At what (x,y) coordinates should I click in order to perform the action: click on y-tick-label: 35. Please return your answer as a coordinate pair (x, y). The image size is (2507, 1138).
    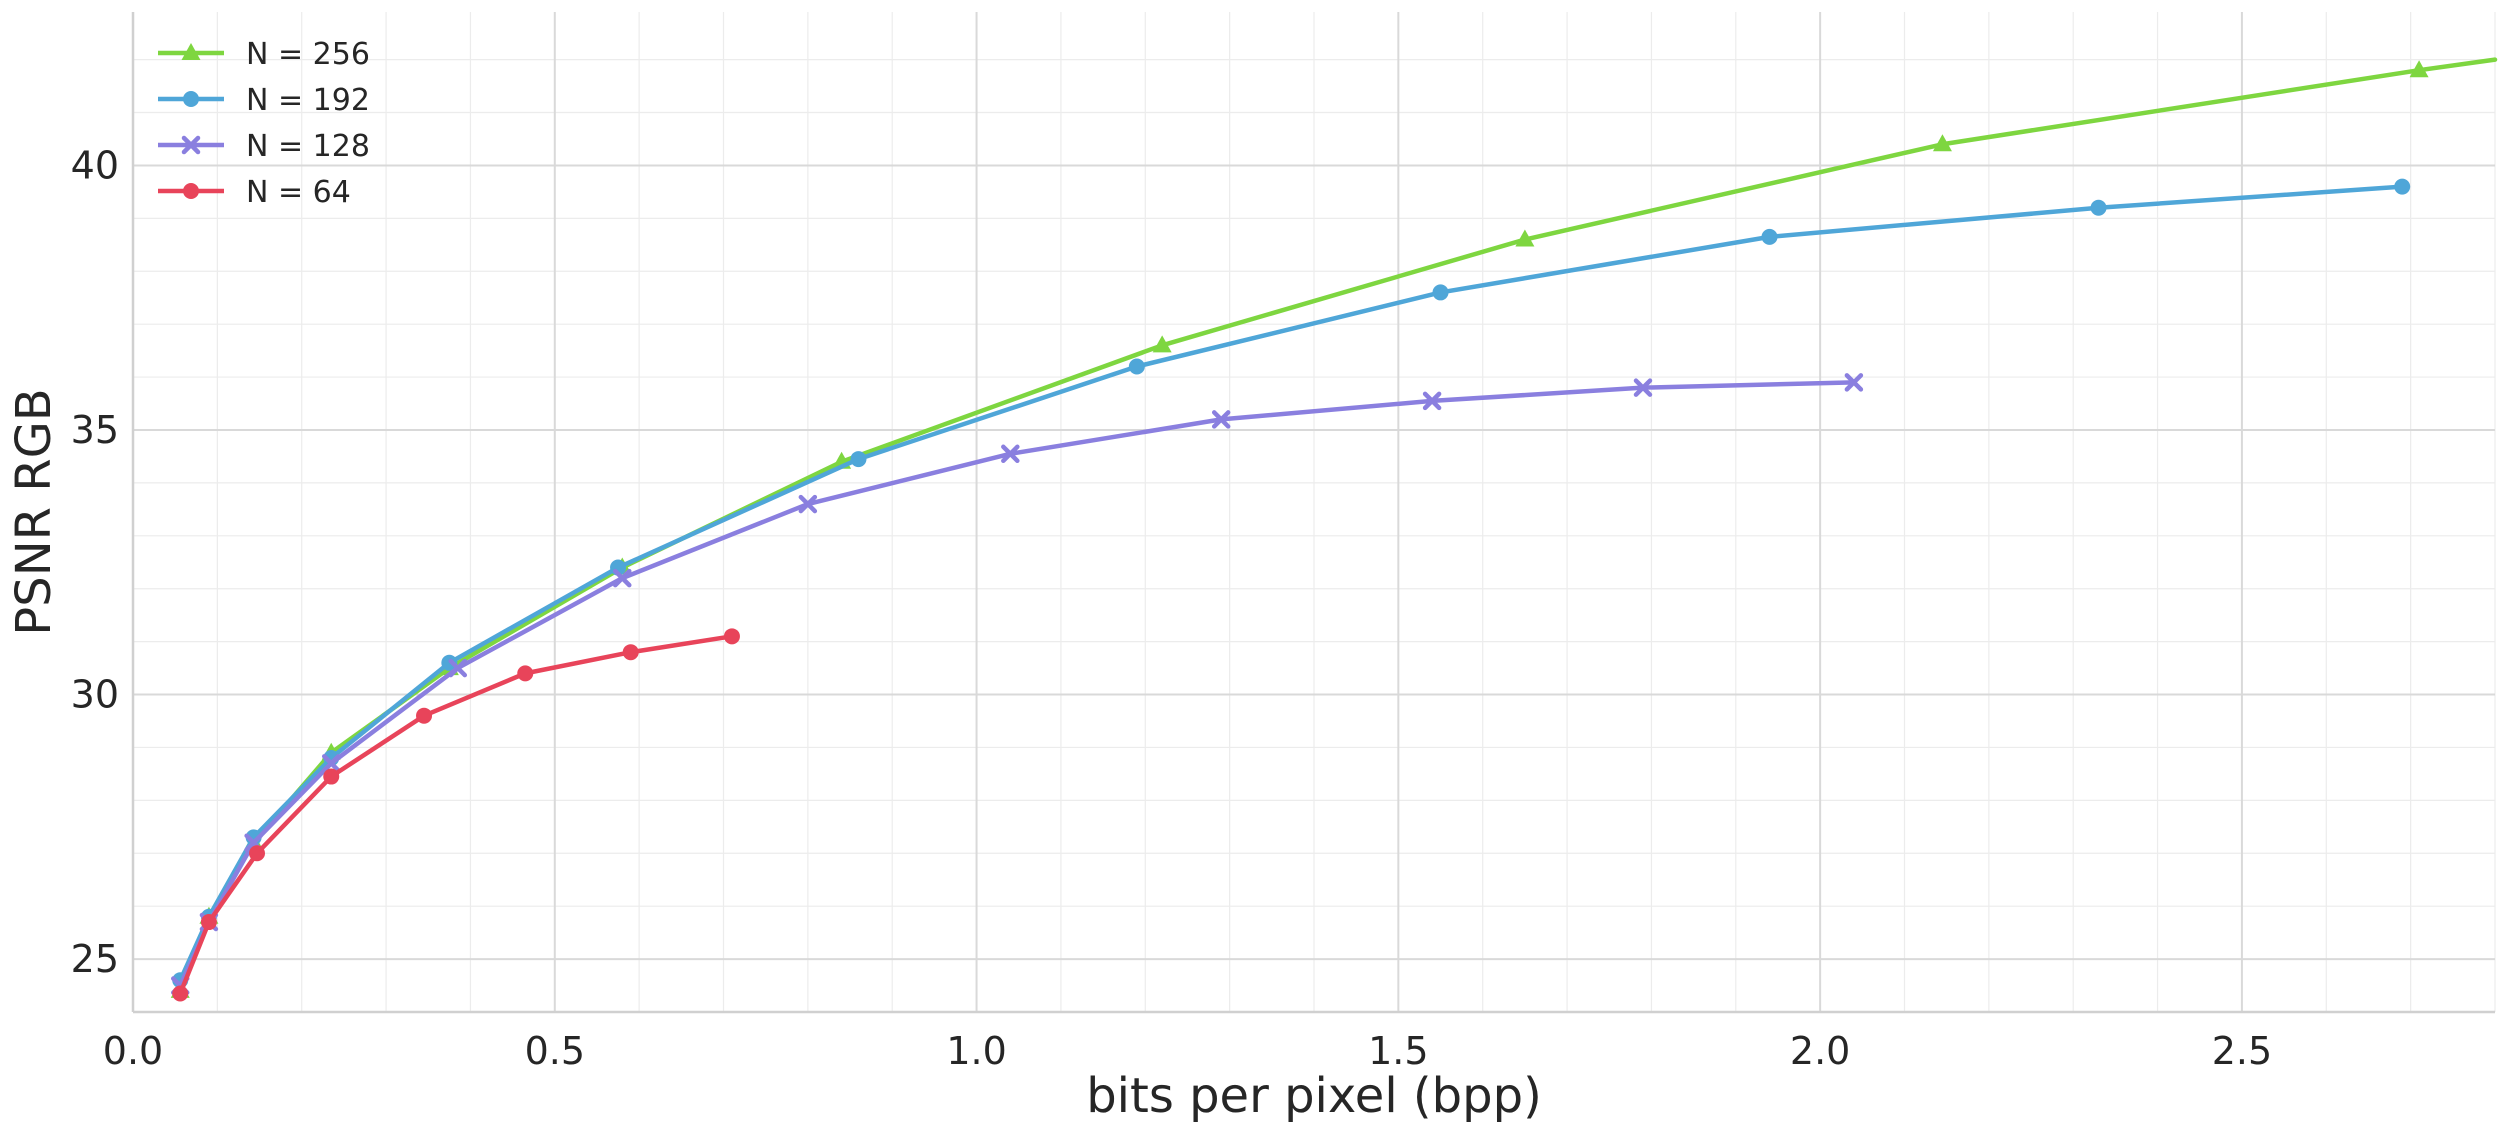
    Looking at the image, I should click on (95, 430).